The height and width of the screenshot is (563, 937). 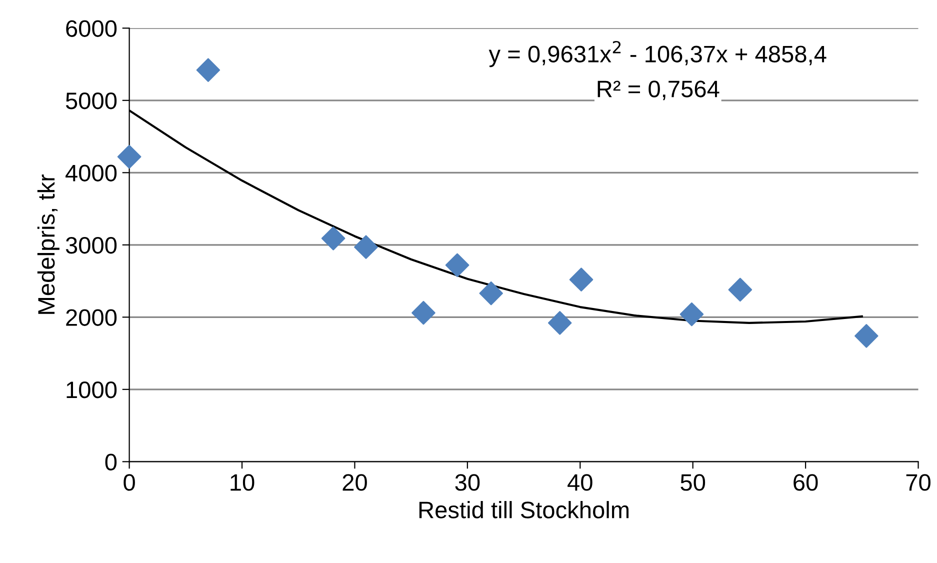 I want to click on x-tick-label: 40, so click(x=580, y=482).